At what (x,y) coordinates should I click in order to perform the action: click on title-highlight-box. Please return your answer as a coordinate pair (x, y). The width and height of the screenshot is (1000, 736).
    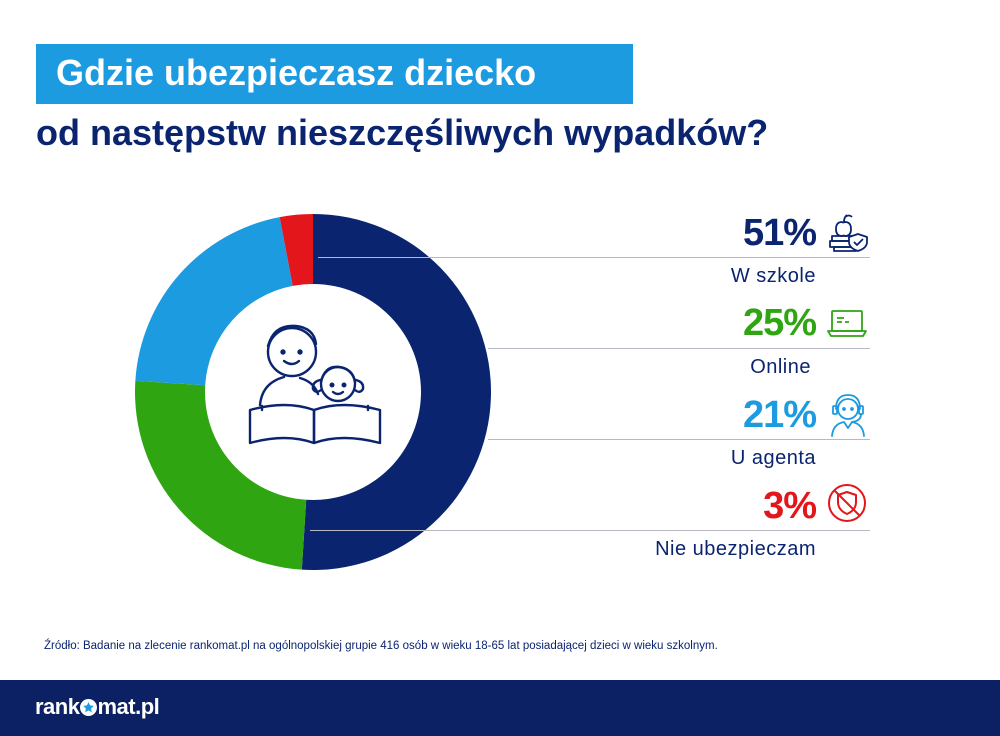
    Looking at the image, I should click on (334, 74).